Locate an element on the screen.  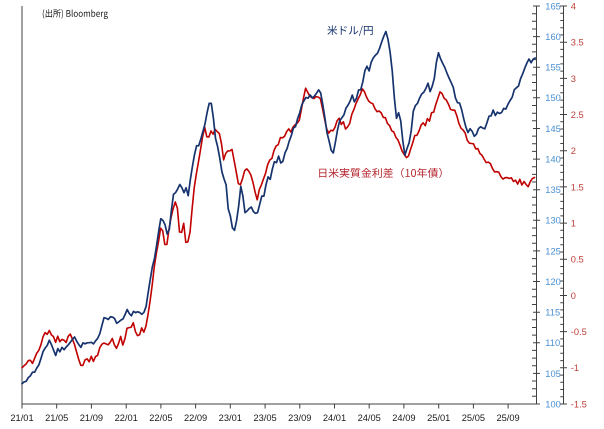
svg-text: -0.5 is located at coordinates (579, 332).